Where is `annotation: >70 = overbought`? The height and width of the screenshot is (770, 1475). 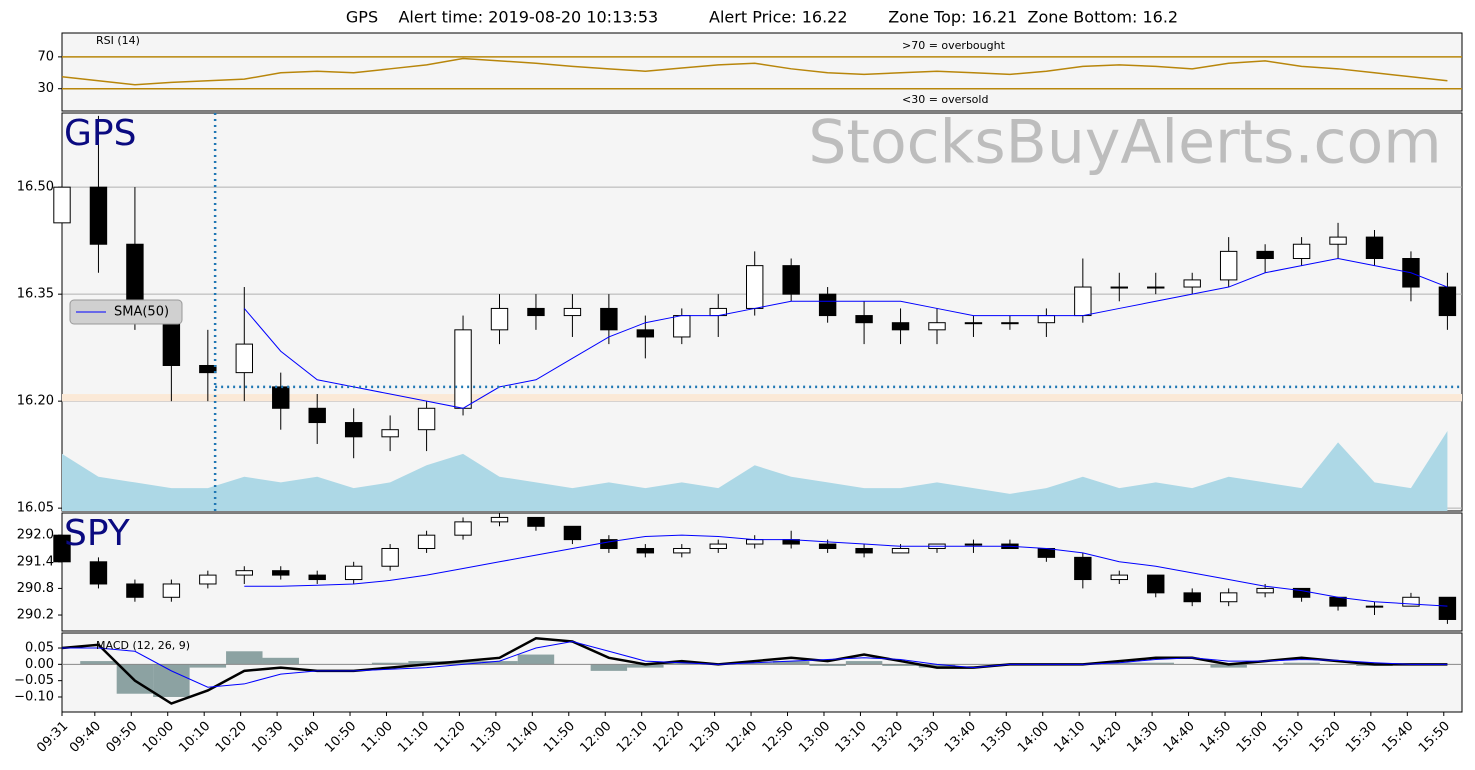
annotation: >70 = overbought is located at coordinates (954, 45).